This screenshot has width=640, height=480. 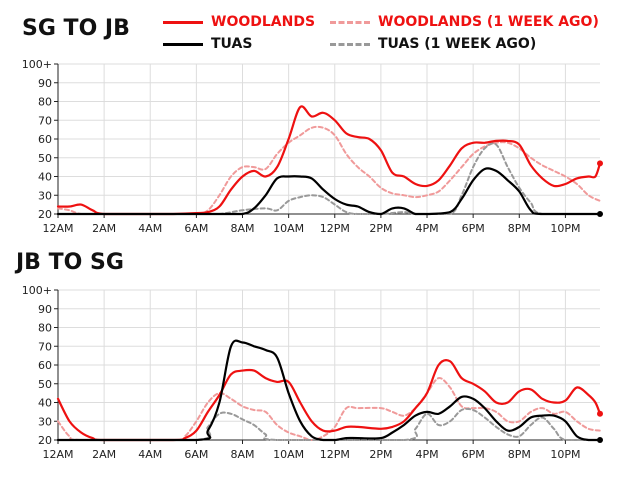 I want to click on chart-title-sg-to-jb: SG TO JB, so click(x=76, y=28).